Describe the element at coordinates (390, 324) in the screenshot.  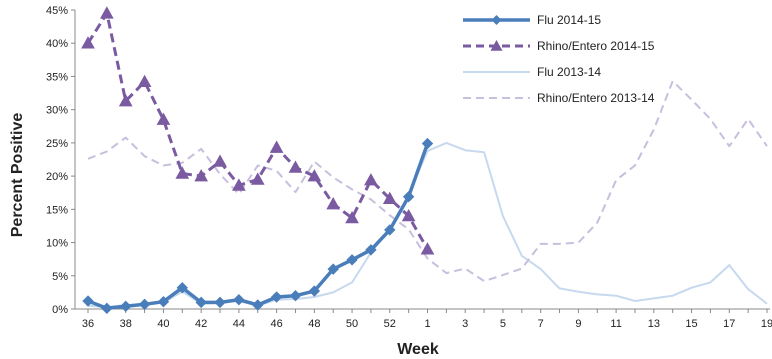
I see `x-tick-label: 52` at that location.